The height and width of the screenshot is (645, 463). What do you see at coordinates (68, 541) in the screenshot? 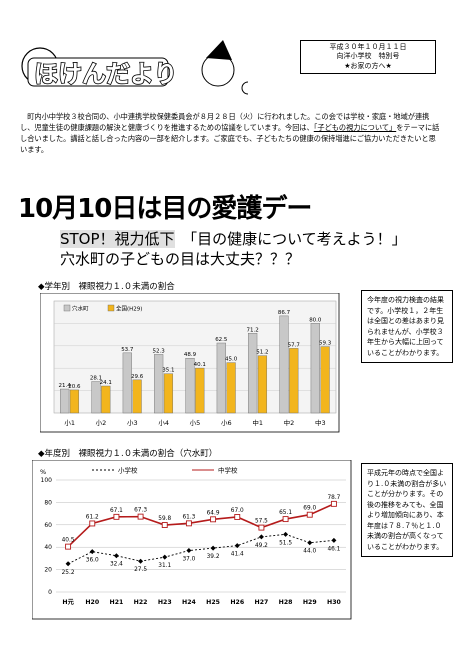
I see `line-value-label: 40.5` at bounding box center [68, 541].